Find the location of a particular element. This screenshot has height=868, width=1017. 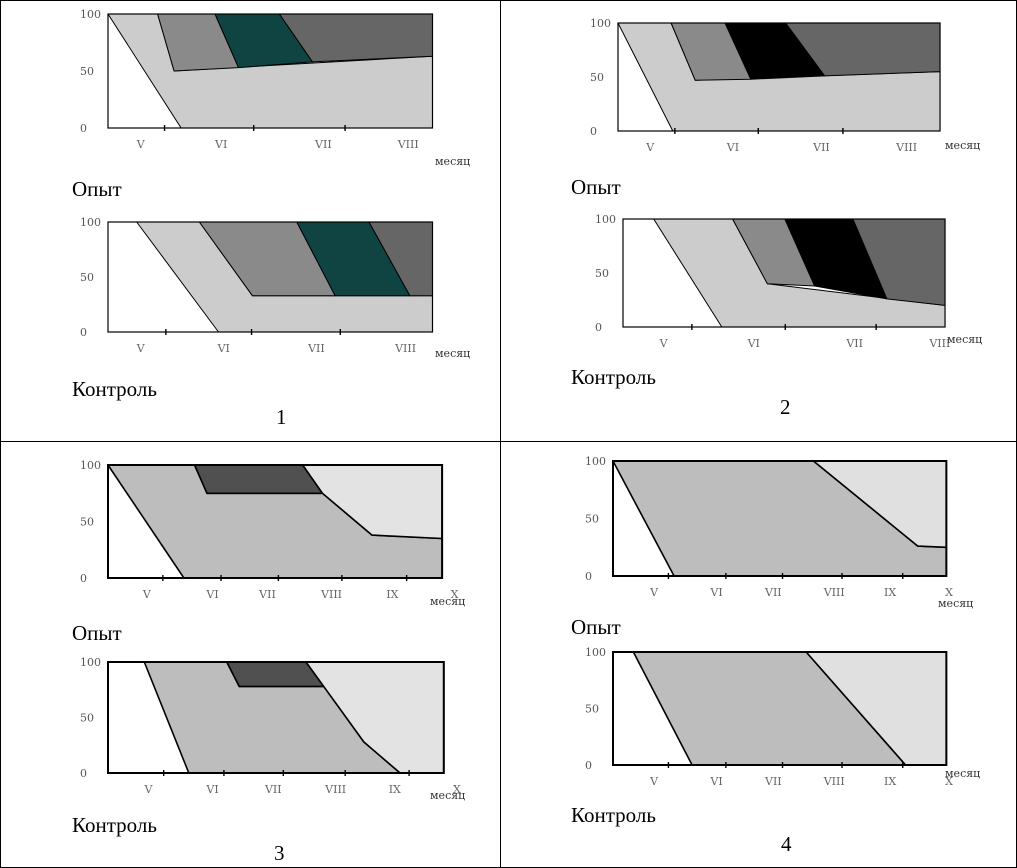

condition-label-3-ctrl: Контроль is located at coordinates (114, 825).